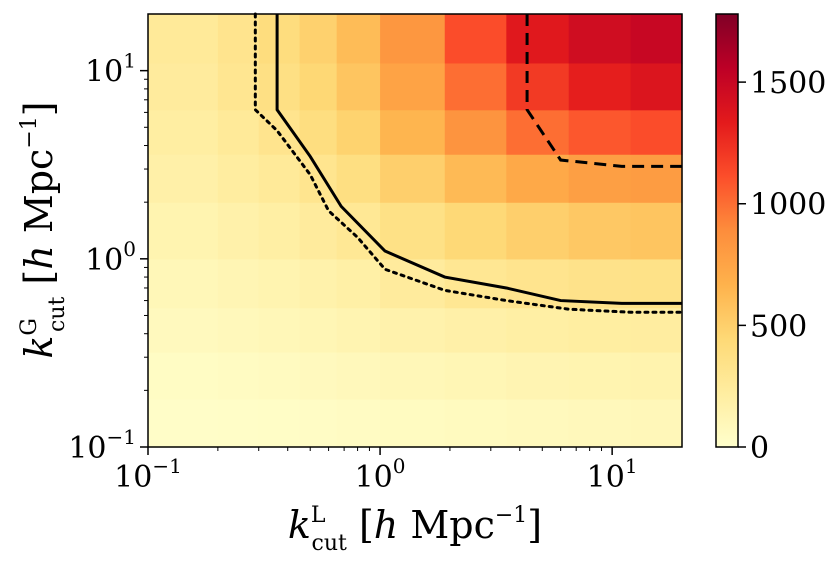  What do you see at coordinates (612, 474) in the screenshot?
I see `x-tick-label: 10¹` at bounding box center [612, 474].